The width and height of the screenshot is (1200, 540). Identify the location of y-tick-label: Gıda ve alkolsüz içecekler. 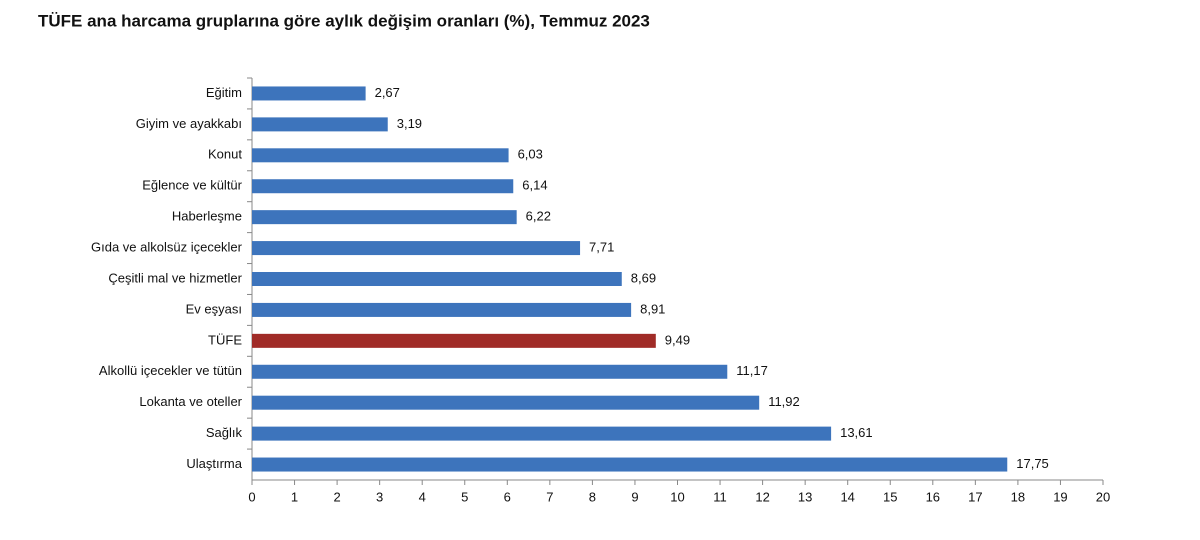
(167, 247).